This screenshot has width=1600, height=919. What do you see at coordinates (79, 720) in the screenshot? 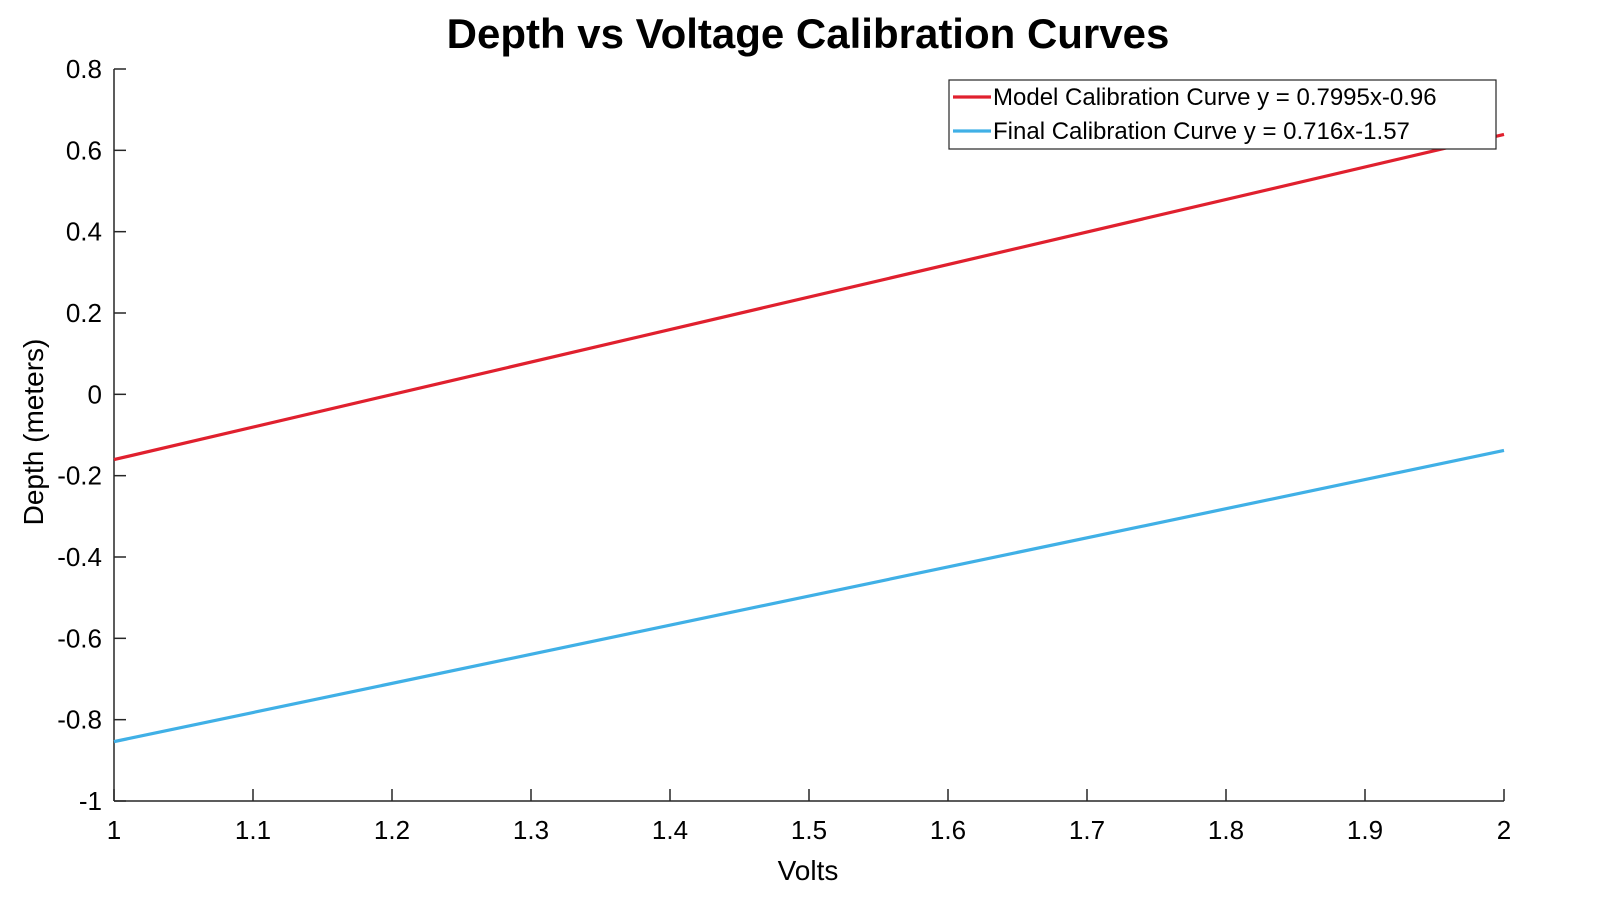
I see `y-tick-label: -0.8` at bounding box center [79, 720].